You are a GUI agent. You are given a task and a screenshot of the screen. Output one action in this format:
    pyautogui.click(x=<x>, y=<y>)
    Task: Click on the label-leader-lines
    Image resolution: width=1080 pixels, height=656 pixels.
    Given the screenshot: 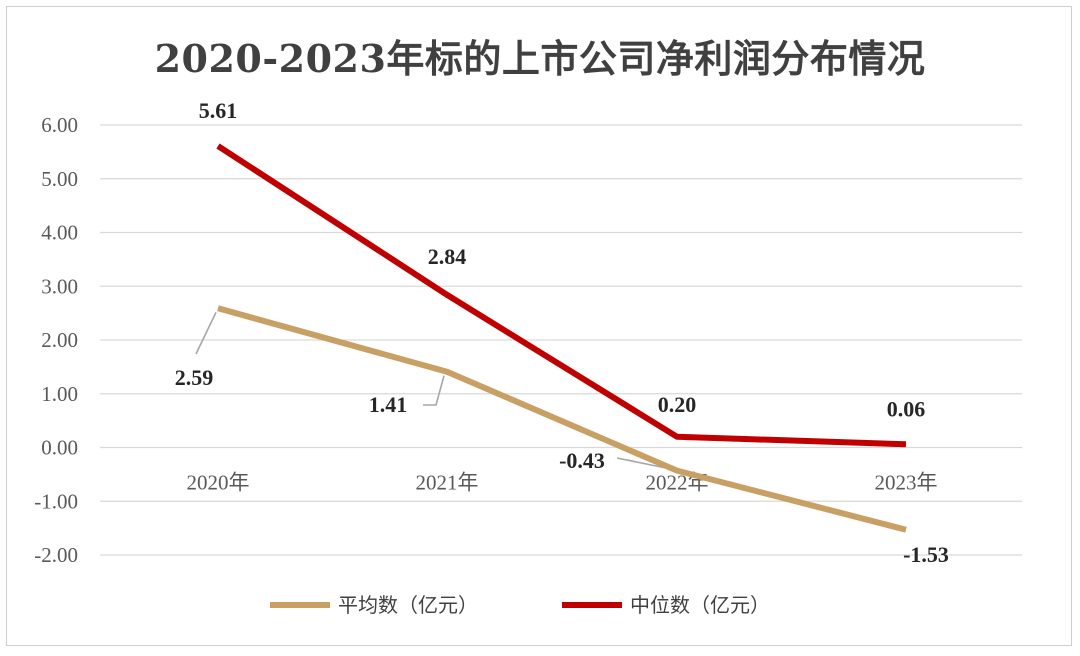 What is the action you would take?
    pyautogui.click(x=432, y=390)
    